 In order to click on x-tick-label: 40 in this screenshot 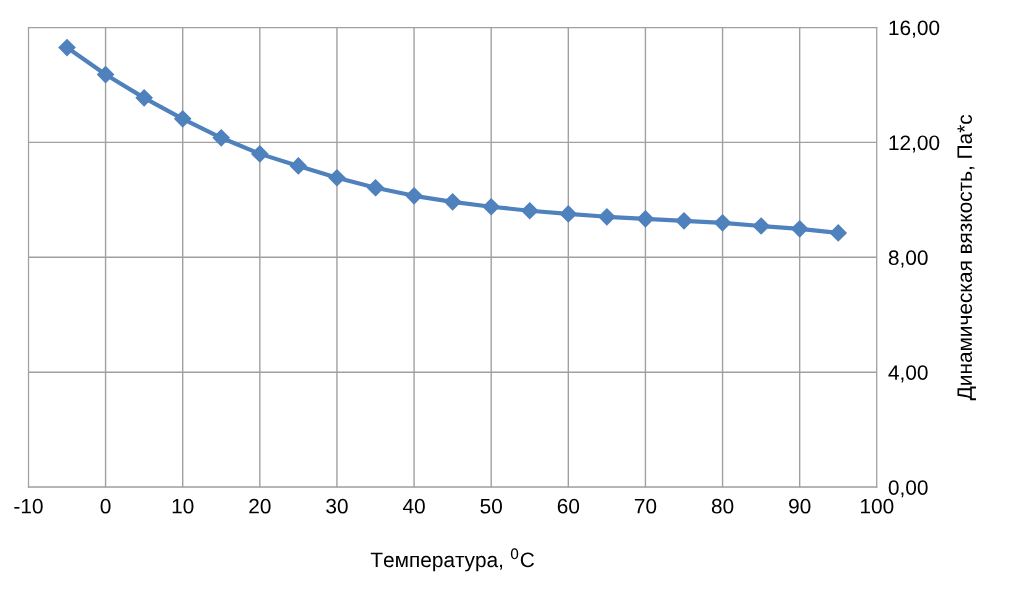, I will do `click(413, 506)`.